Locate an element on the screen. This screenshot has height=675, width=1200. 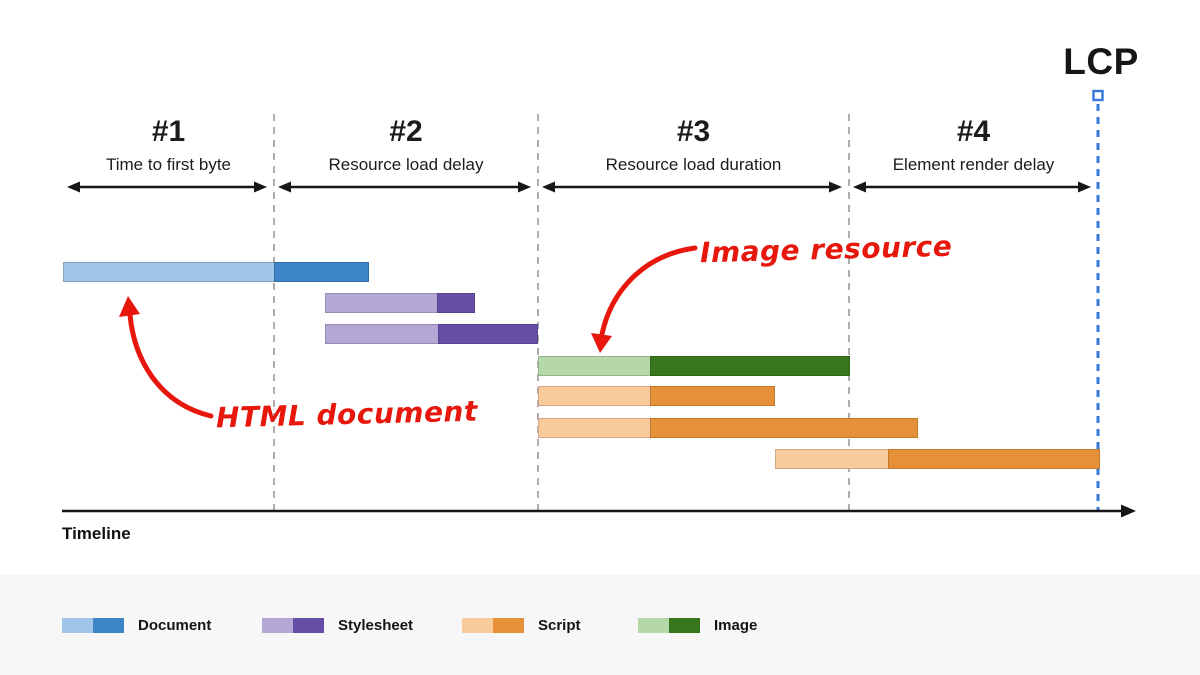
legend-swatch-stylesheet-icon is located at coordinates (293, 625).